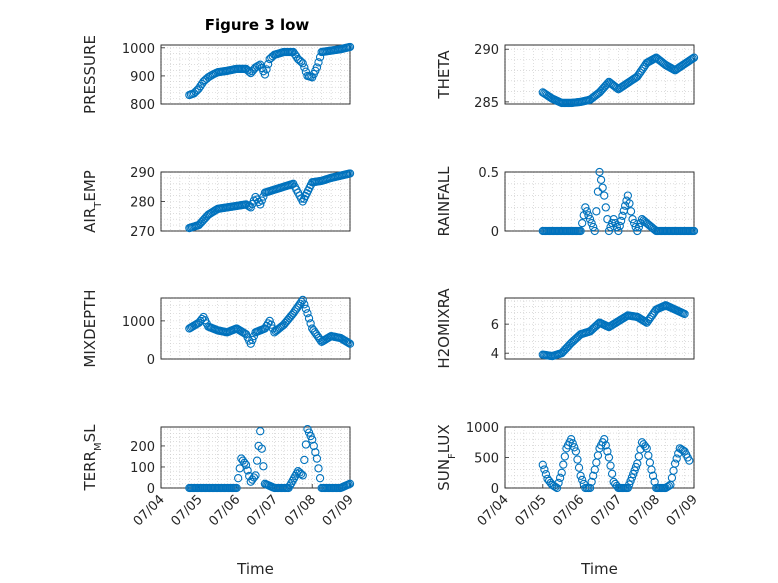  What do you see at coordinates (224, 510) in the screenshot?
I see `x-tick-label: 07/06` at bounding box center [224, 510].